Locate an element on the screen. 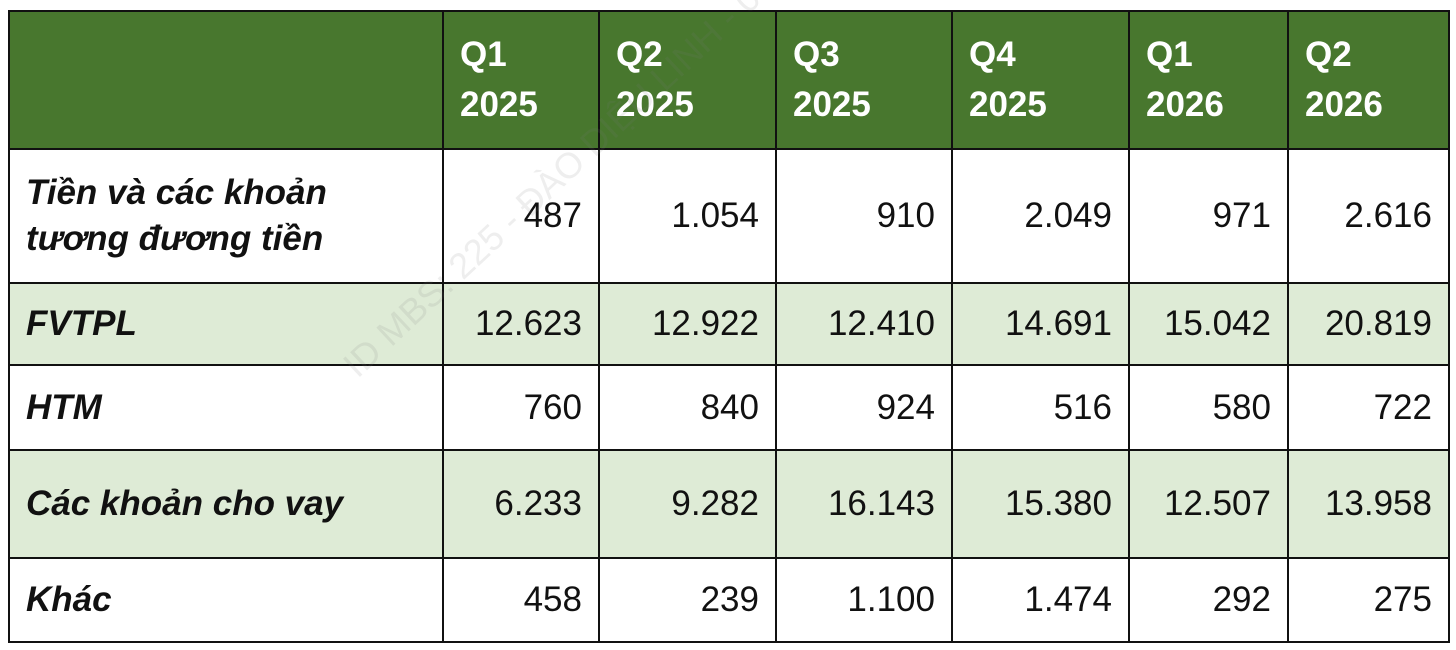  header-cell: Q2 2026 is located at coordinates (1368, 80).